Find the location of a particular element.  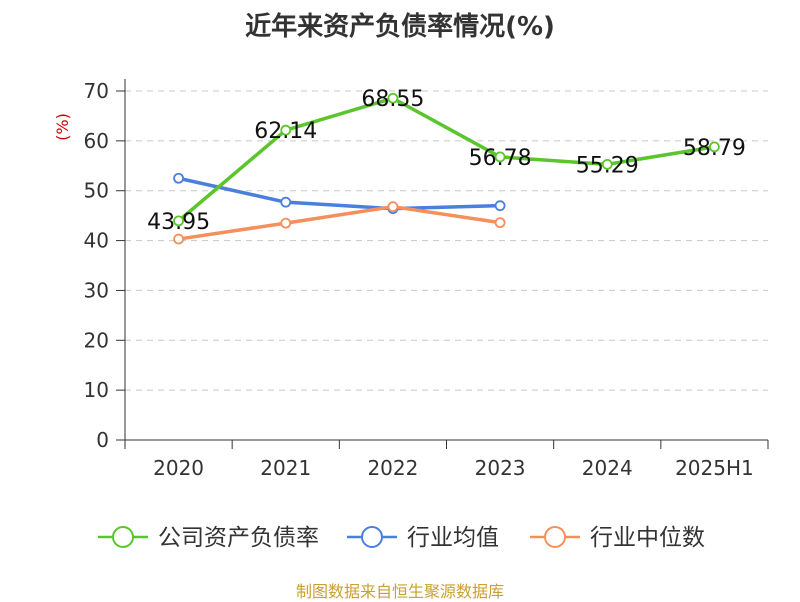

legend-item: 公司资产负债率 is located at coordinates (208, 538).